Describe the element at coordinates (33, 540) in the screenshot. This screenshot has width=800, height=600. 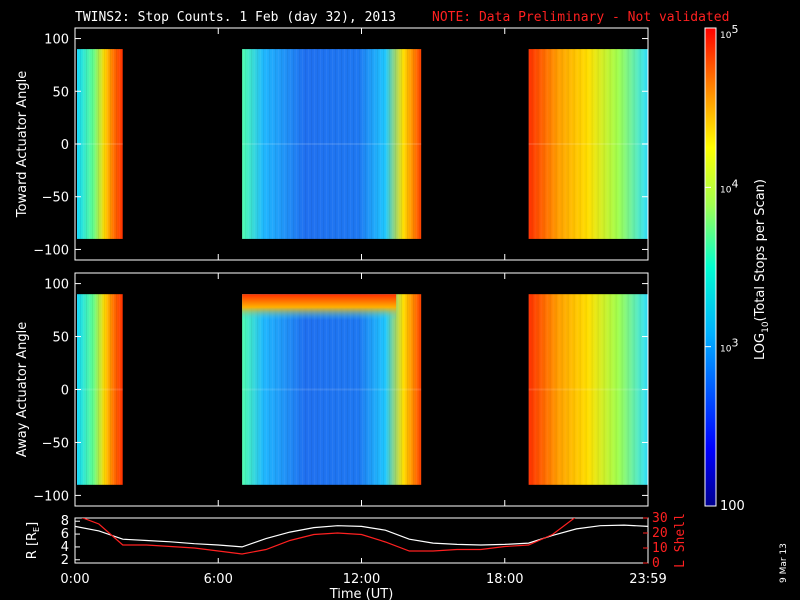
I see `orbit-left-axis-label: R [RE]` at that location.